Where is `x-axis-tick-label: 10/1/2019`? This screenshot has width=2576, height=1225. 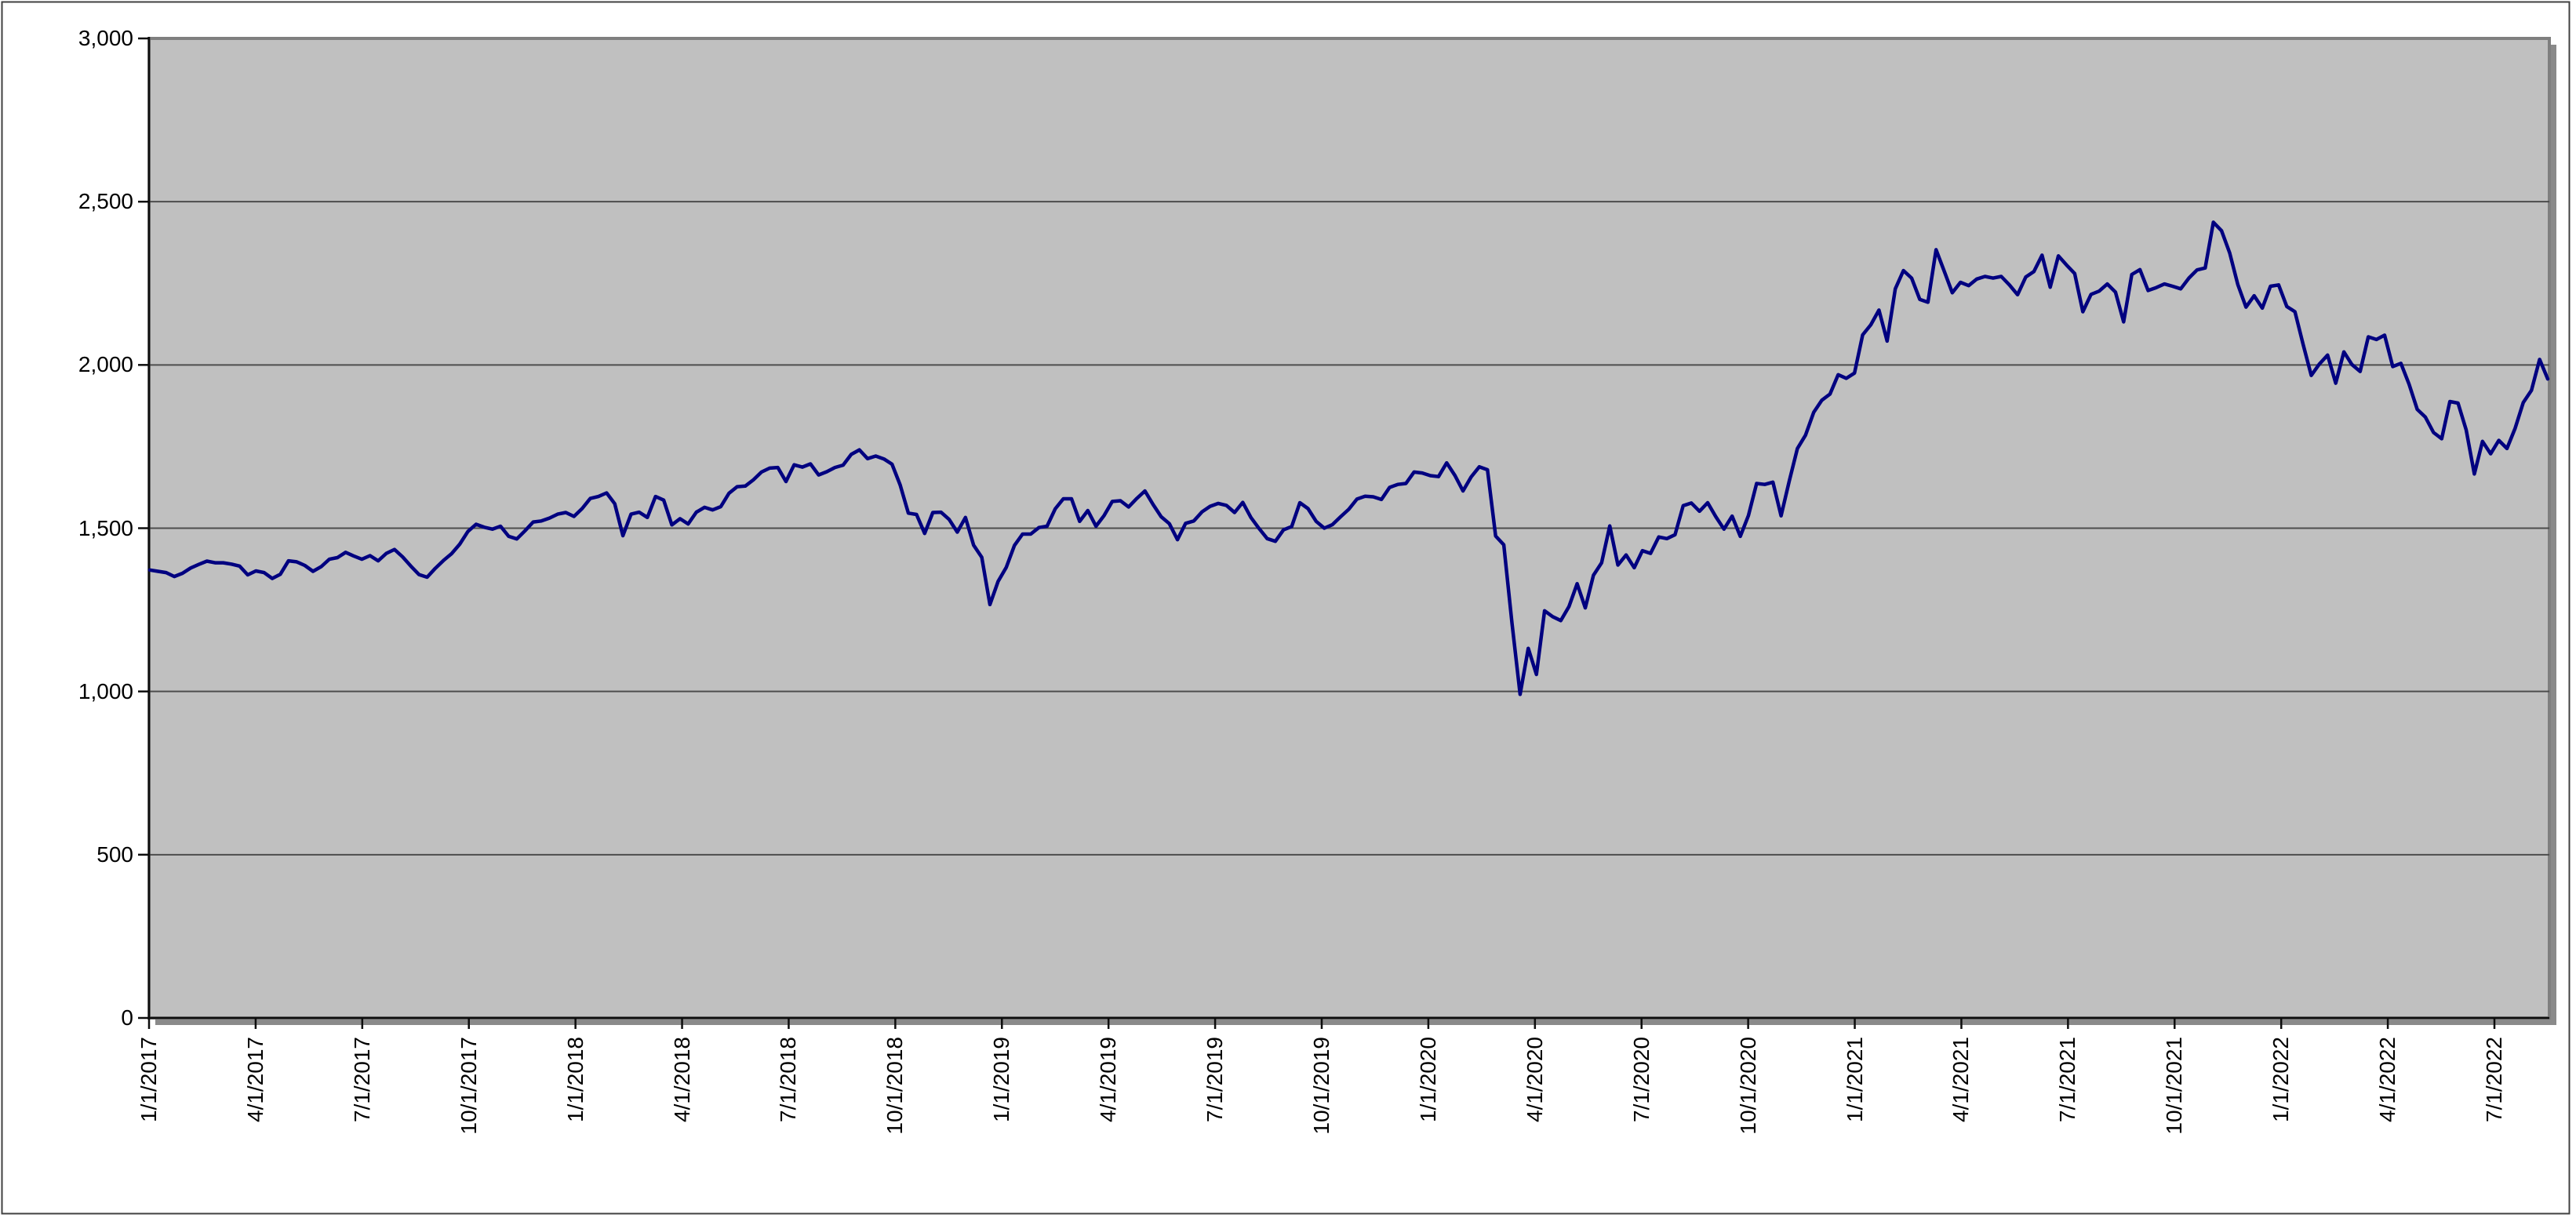
x-axis-tick-label: 10/1/2019 is located at coordinates (1321, 1086).